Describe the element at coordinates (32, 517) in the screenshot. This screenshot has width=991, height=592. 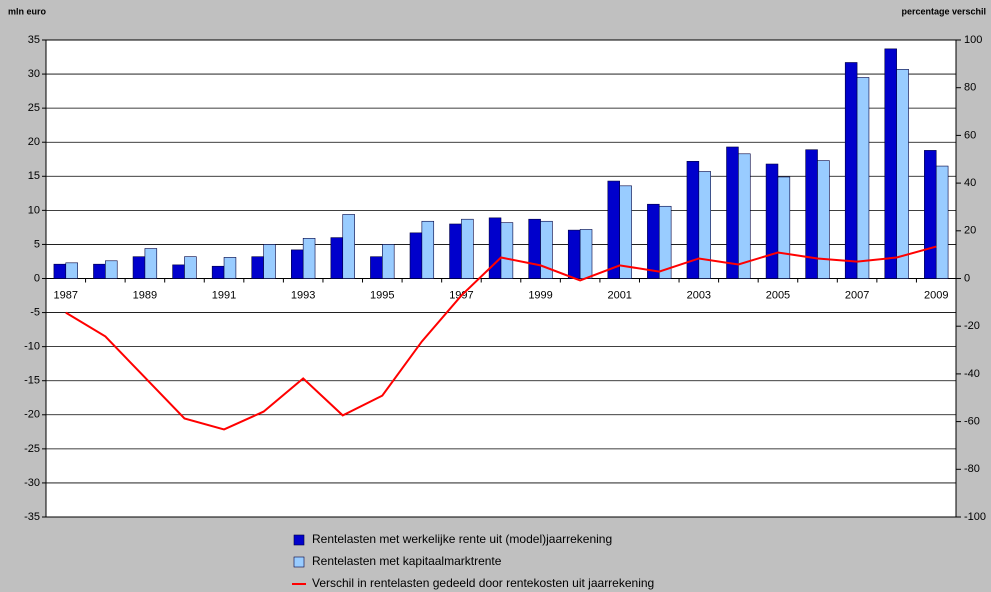
I see `y-tick-label: -35` at that location.